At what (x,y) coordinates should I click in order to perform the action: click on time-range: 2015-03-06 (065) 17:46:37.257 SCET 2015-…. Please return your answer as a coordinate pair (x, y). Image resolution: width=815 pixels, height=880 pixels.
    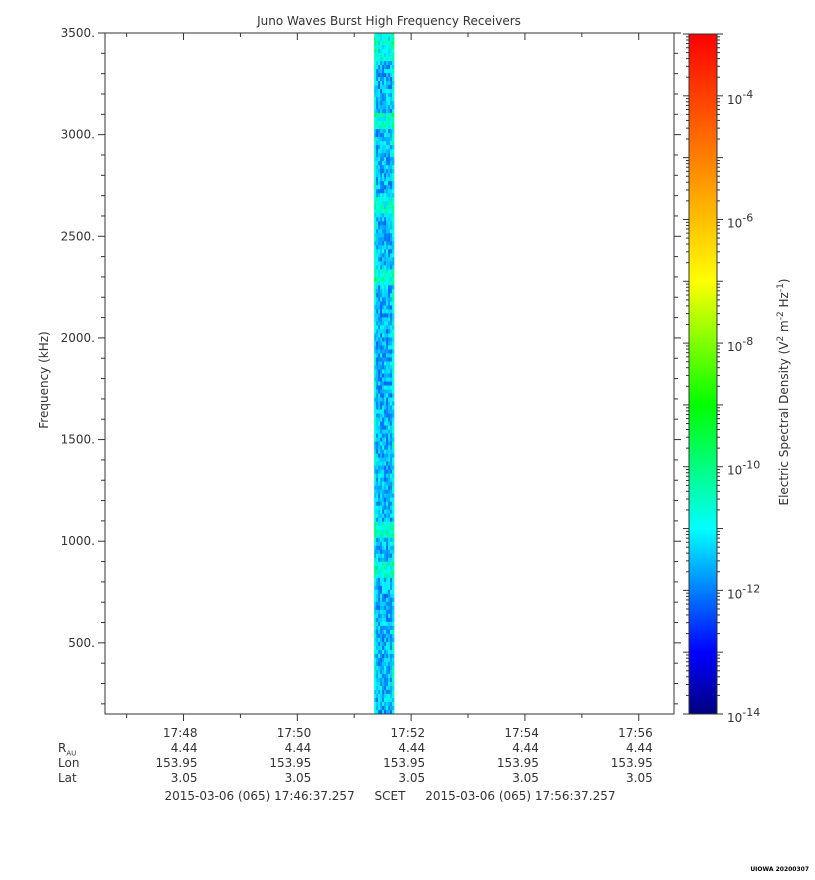
    Looking at the image, I should click on (390, 796).